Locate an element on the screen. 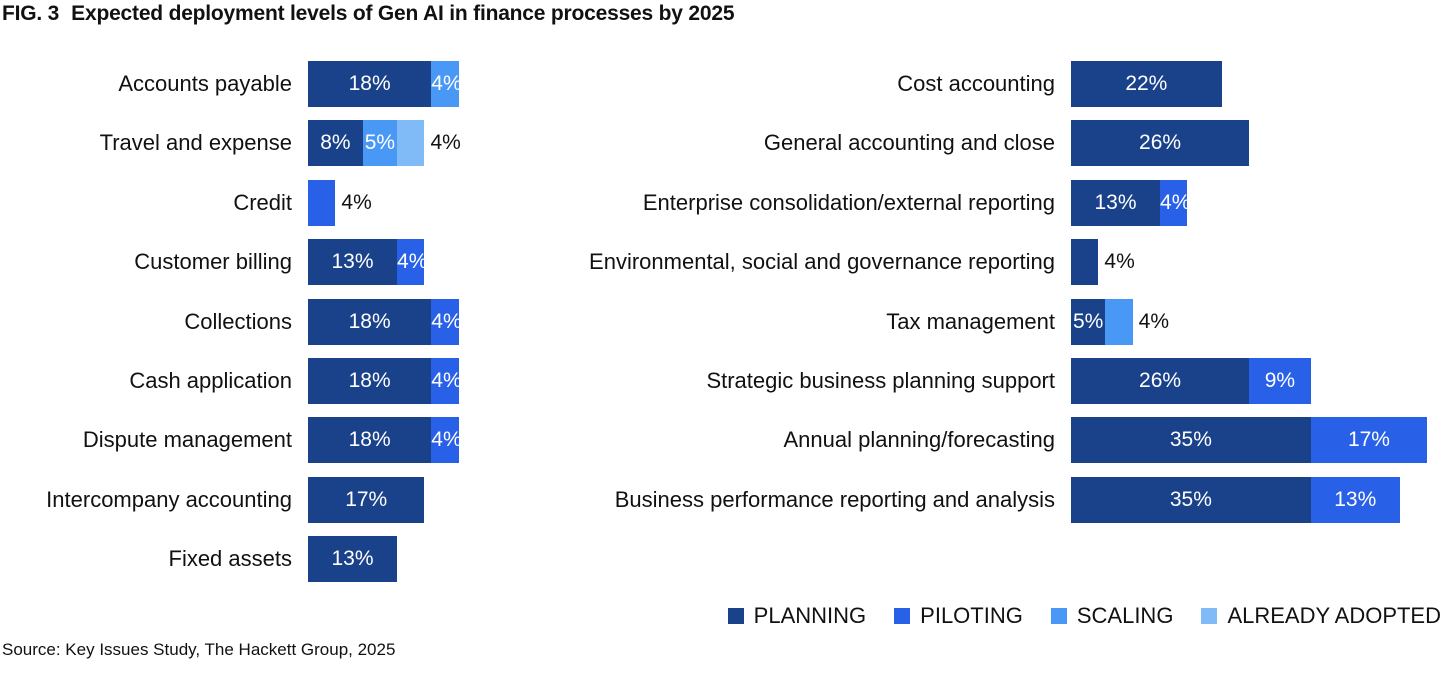 The height and width of the screenshot is (678, 1441). category-label: Collections is located at coordinates (238, 321).